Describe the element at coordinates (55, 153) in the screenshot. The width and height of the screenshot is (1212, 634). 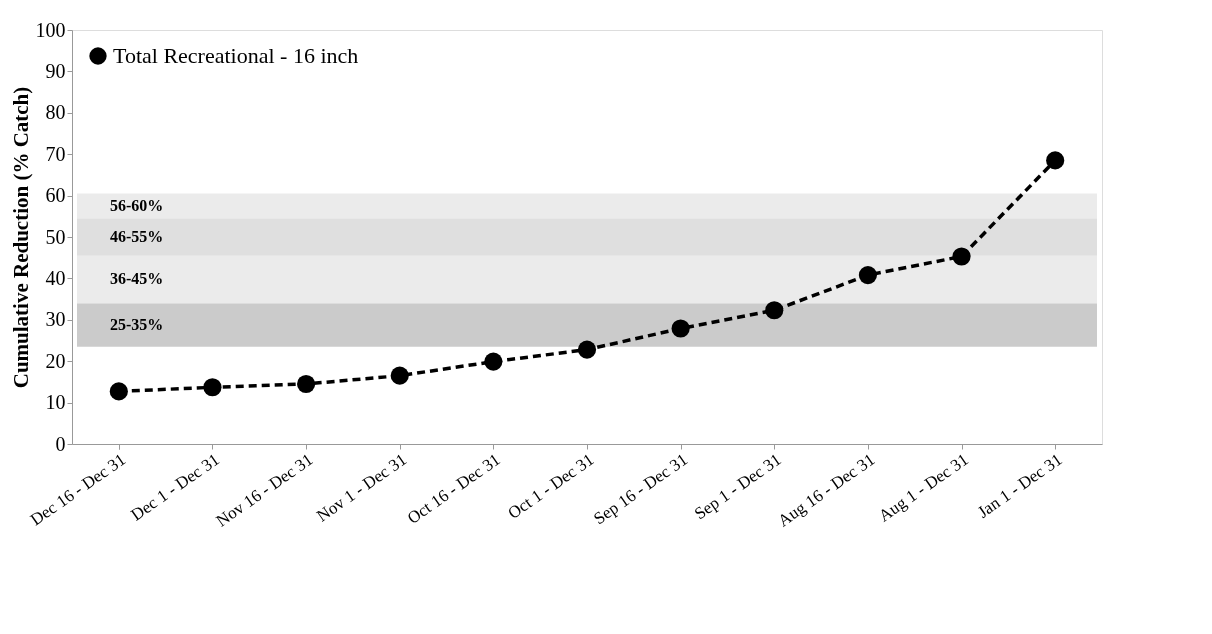
I see `y-tick-label: 70` at that location.